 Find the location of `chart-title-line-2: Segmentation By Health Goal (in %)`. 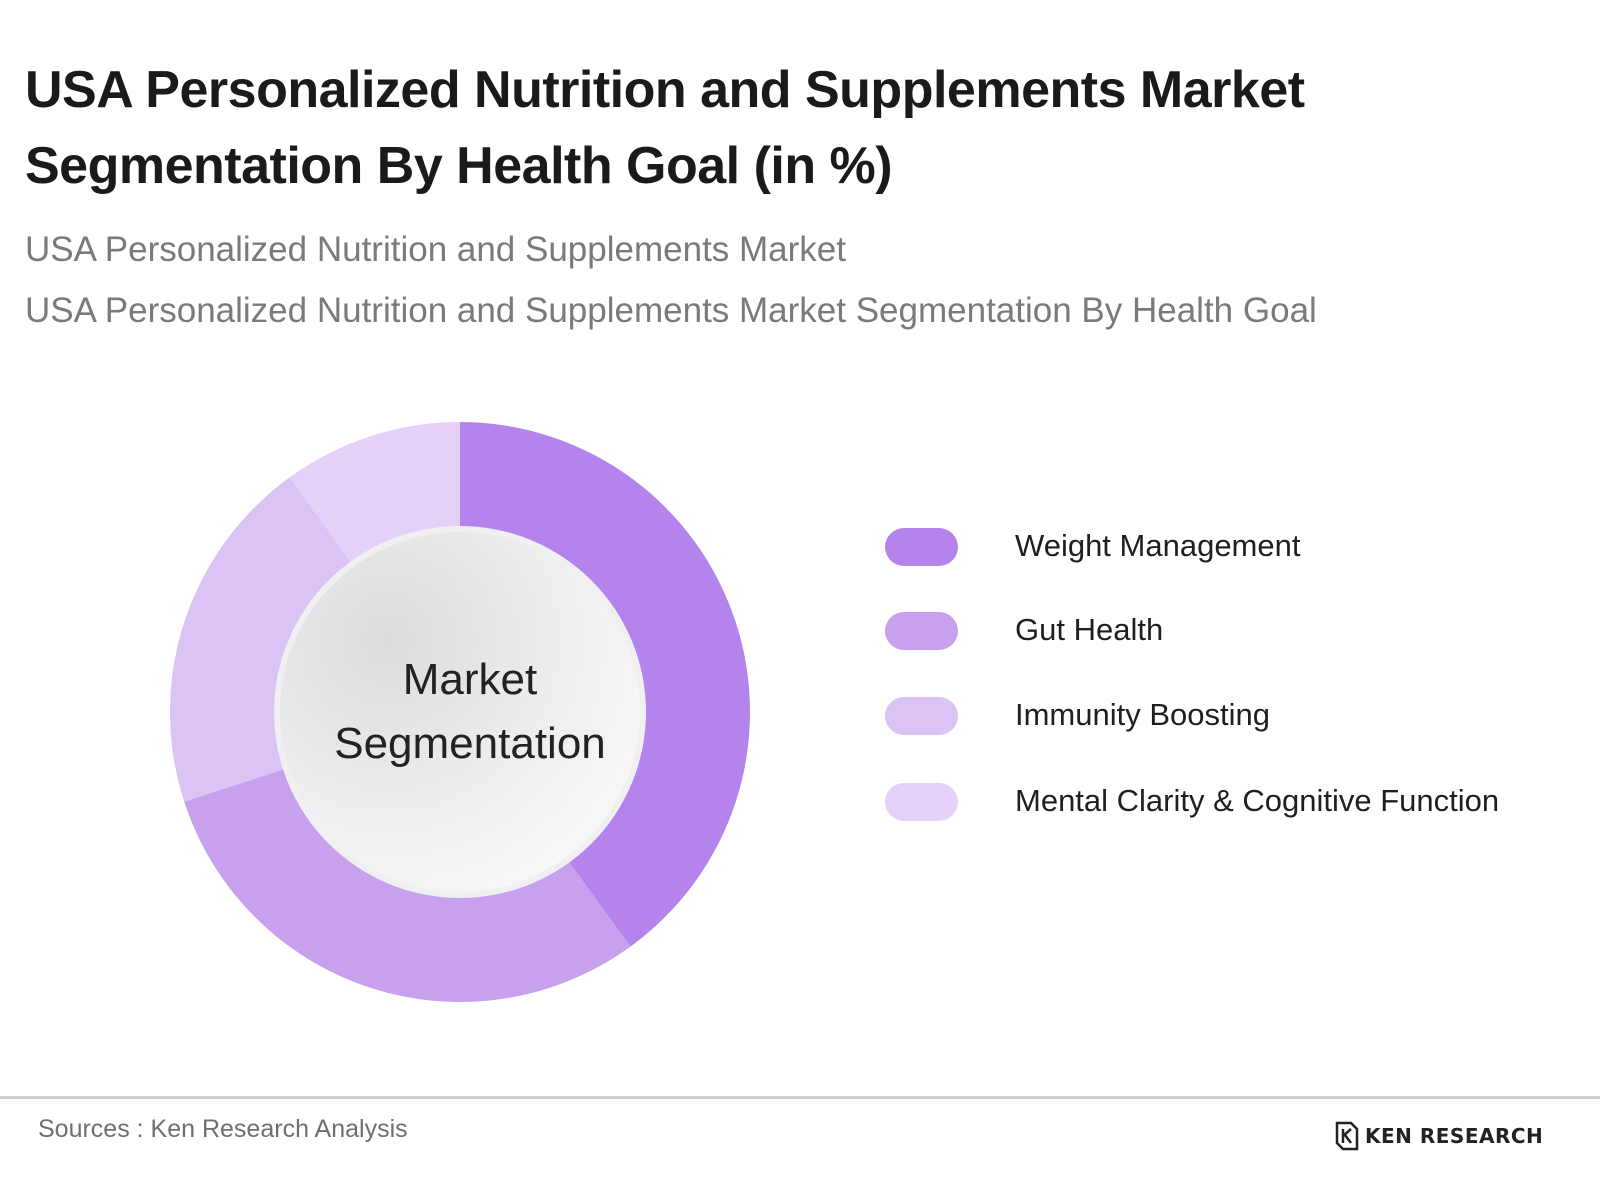

chart-title-line-2: Segmentation By Health Goal (in %) is located at coordinates (459, 166).